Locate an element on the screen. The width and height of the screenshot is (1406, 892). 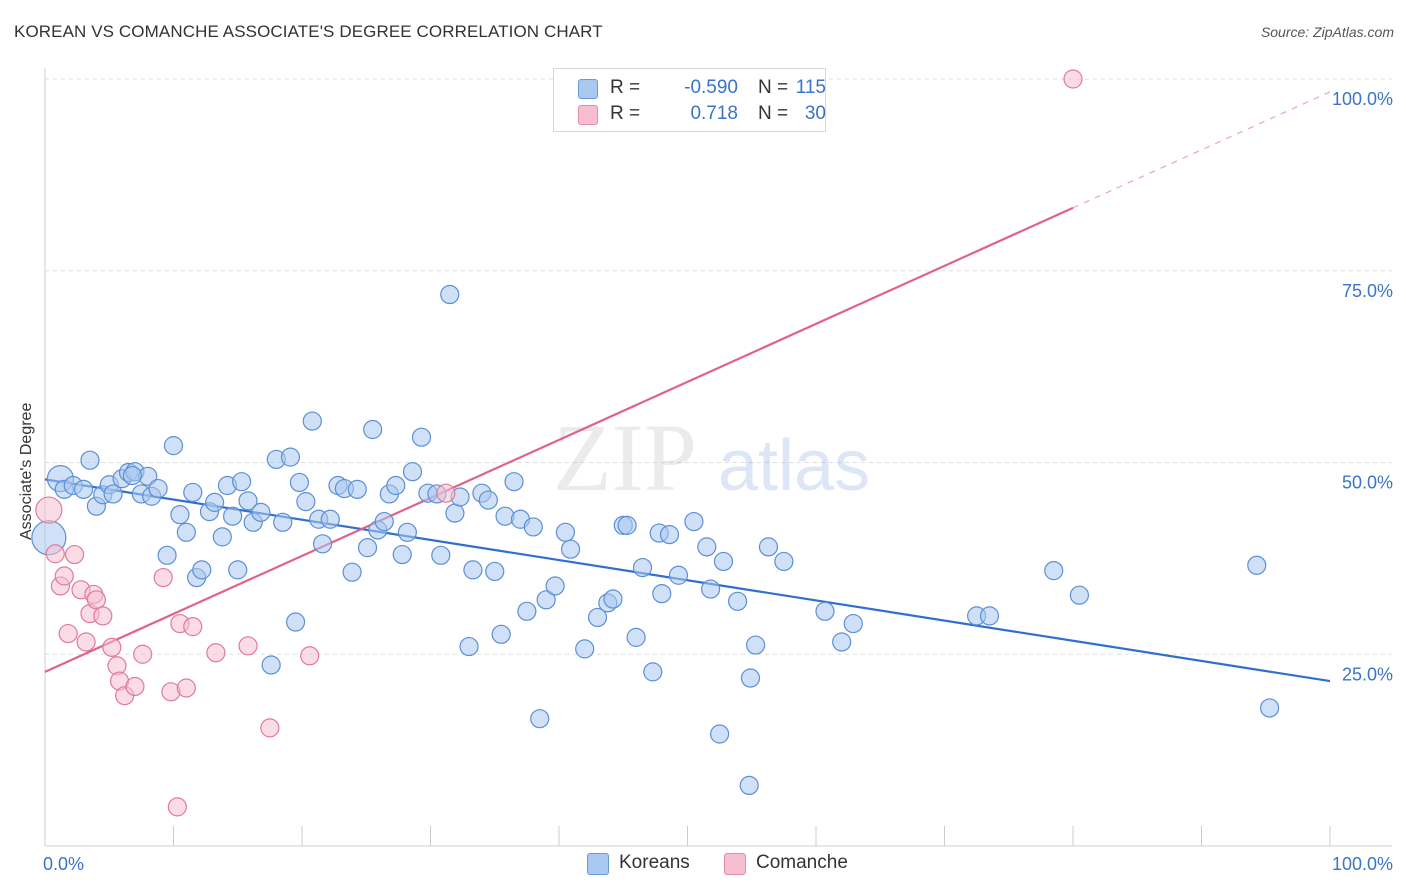
trend-line-comanche-extension is located at coordinates (1201, 150).